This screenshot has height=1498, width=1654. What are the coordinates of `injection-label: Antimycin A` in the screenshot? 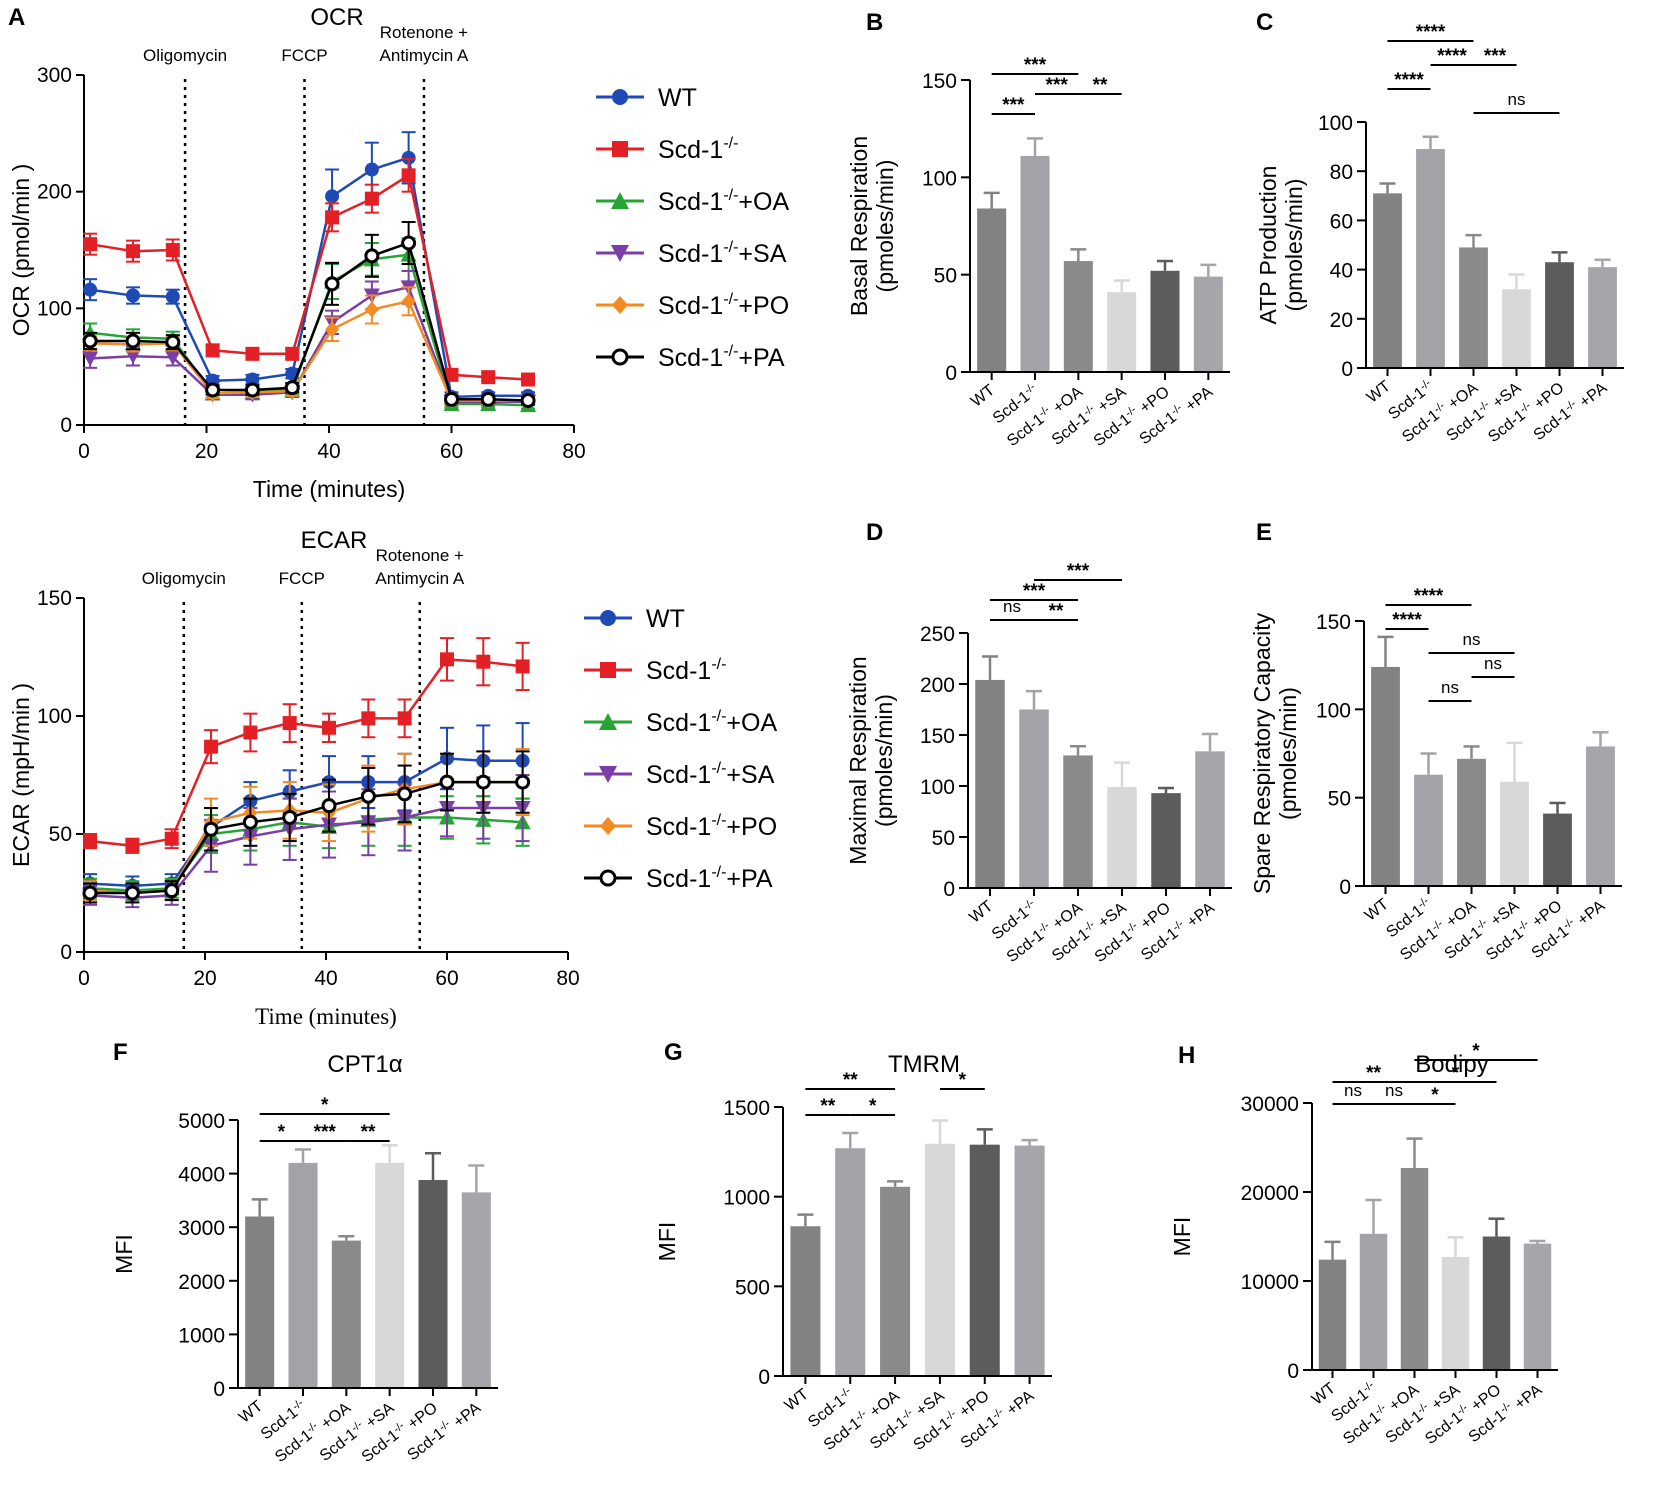 It's located at (424, 55).